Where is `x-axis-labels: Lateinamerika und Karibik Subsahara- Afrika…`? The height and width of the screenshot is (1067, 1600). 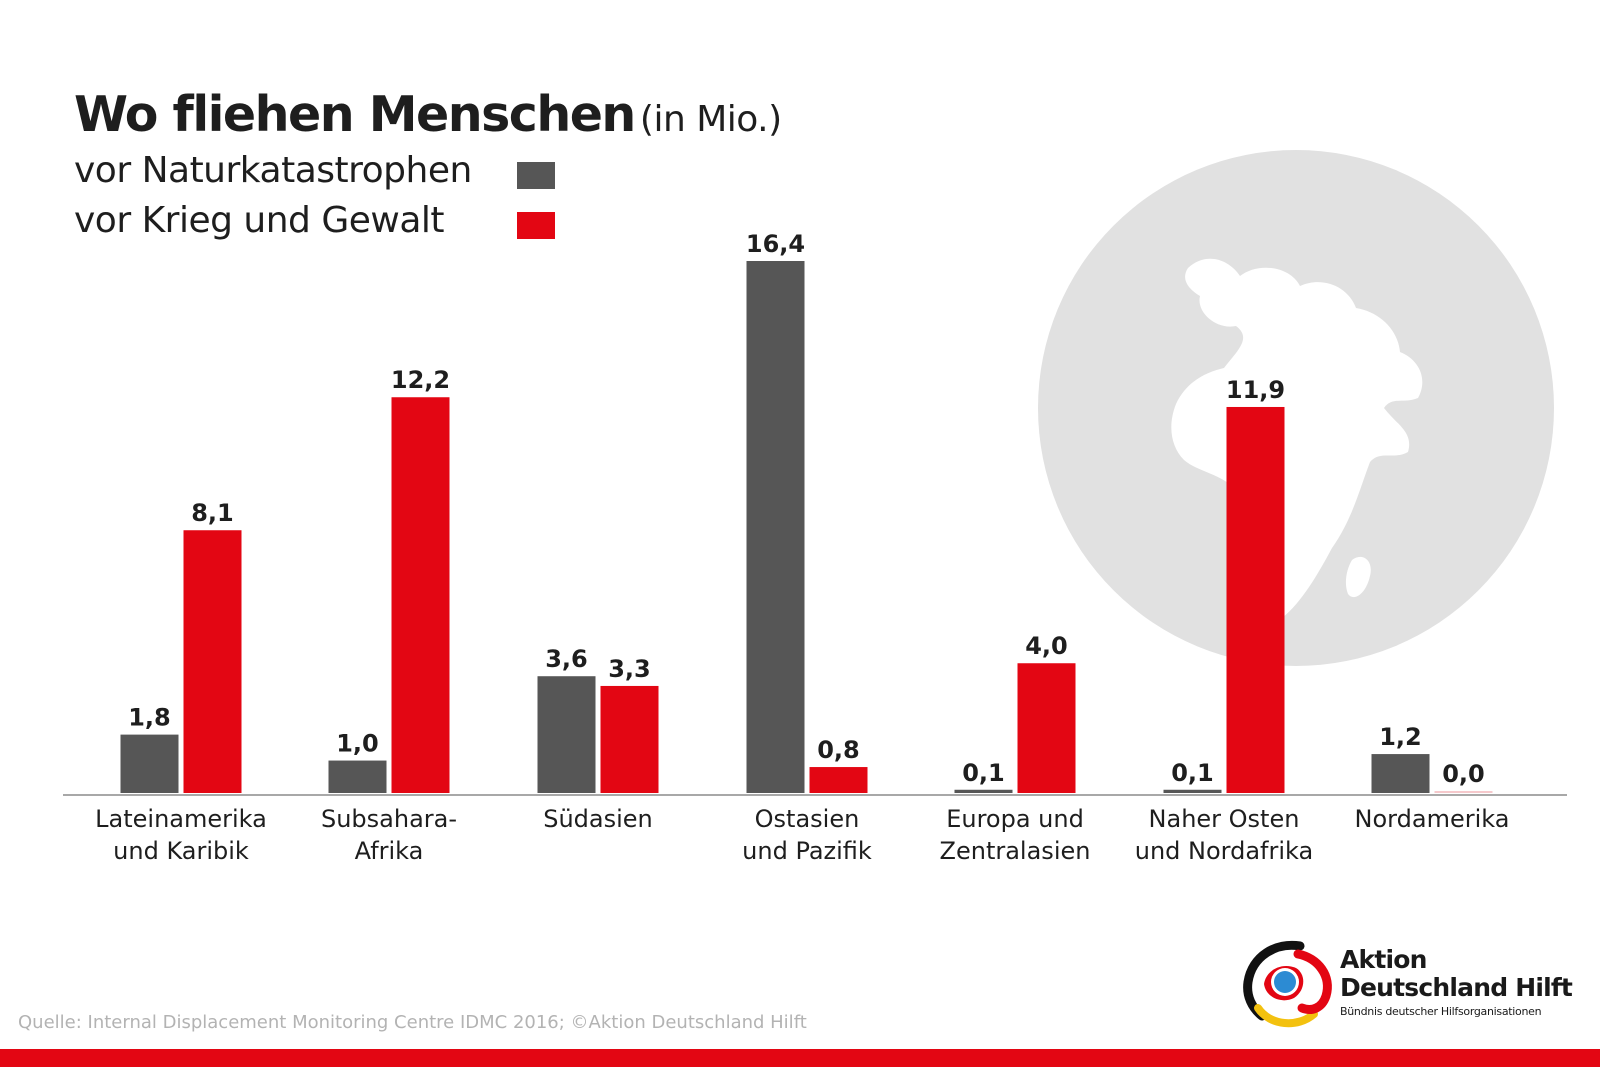 x-axis-labels: Lateinamerika und Karibik Subsahara- Afrika… is located at coordinates (802, 835).